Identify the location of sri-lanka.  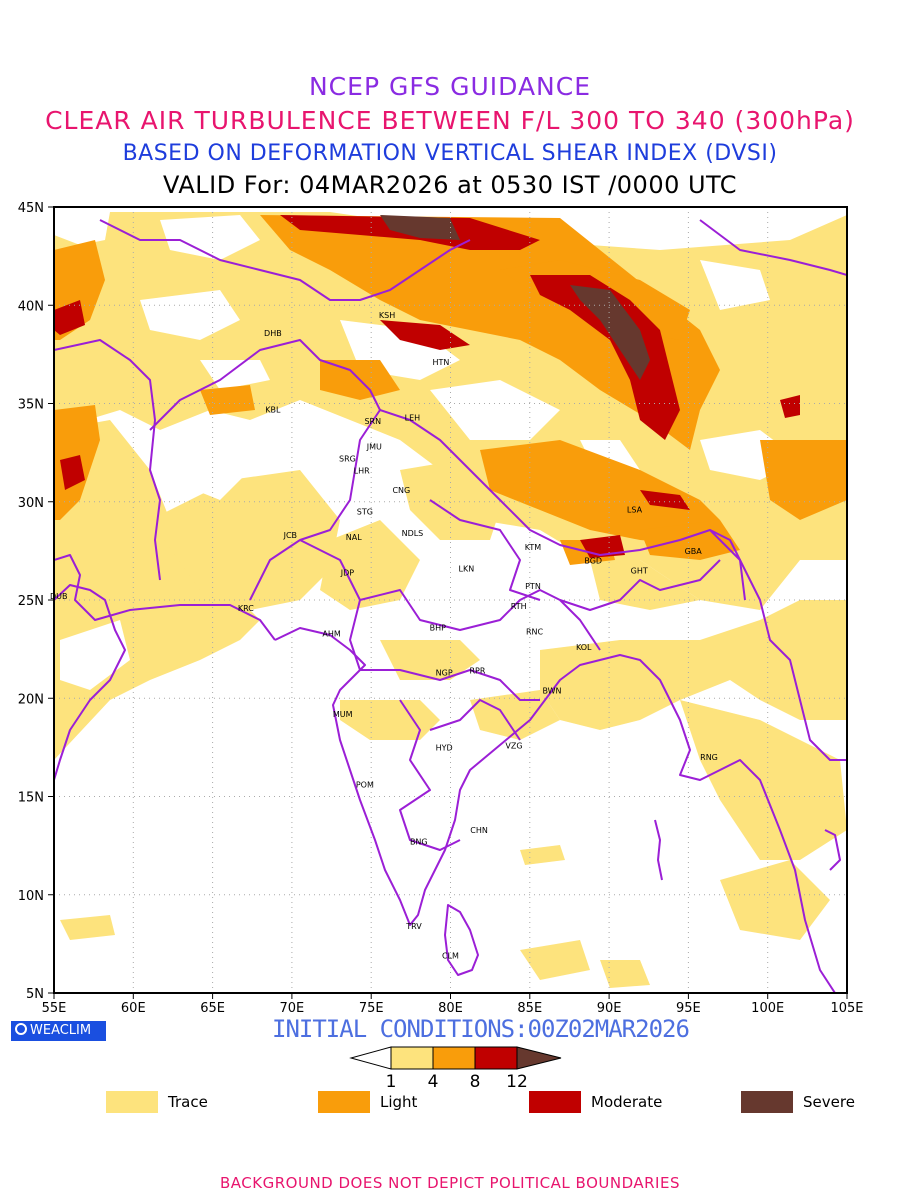
(461, 940).